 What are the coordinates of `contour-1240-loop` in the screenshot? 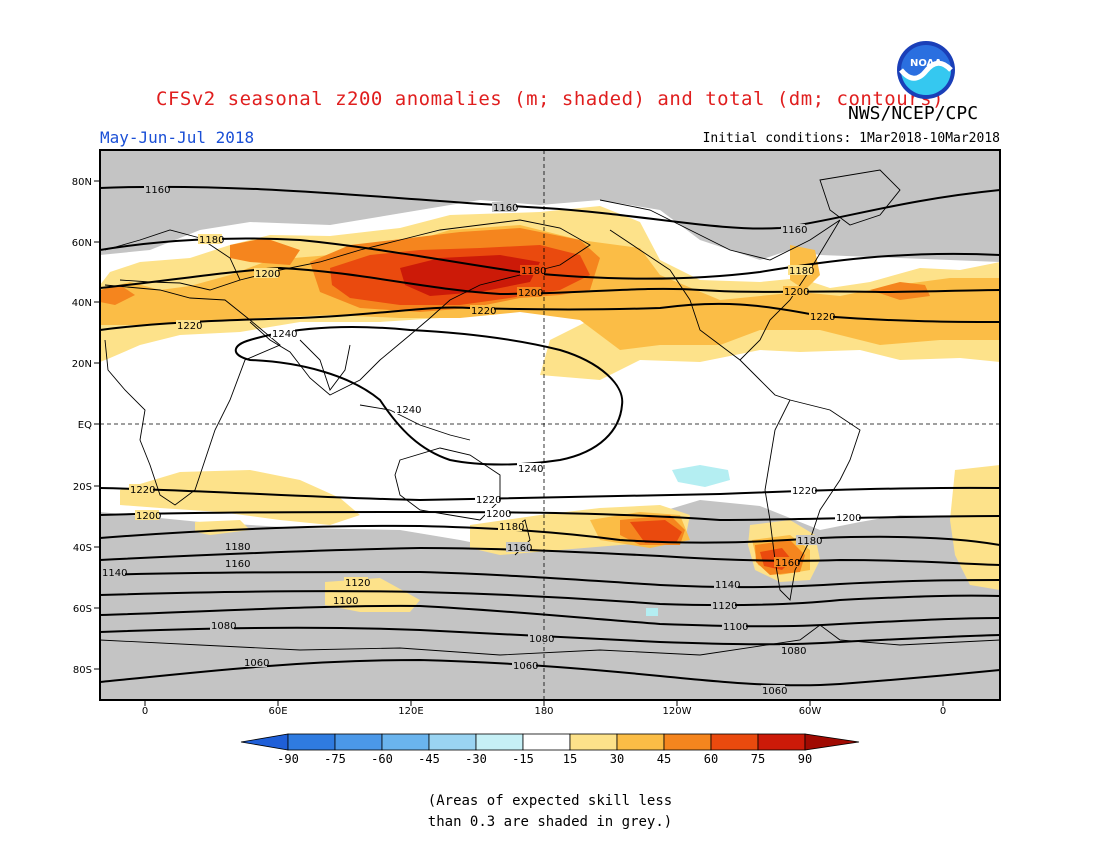 It's located at (429, 396).